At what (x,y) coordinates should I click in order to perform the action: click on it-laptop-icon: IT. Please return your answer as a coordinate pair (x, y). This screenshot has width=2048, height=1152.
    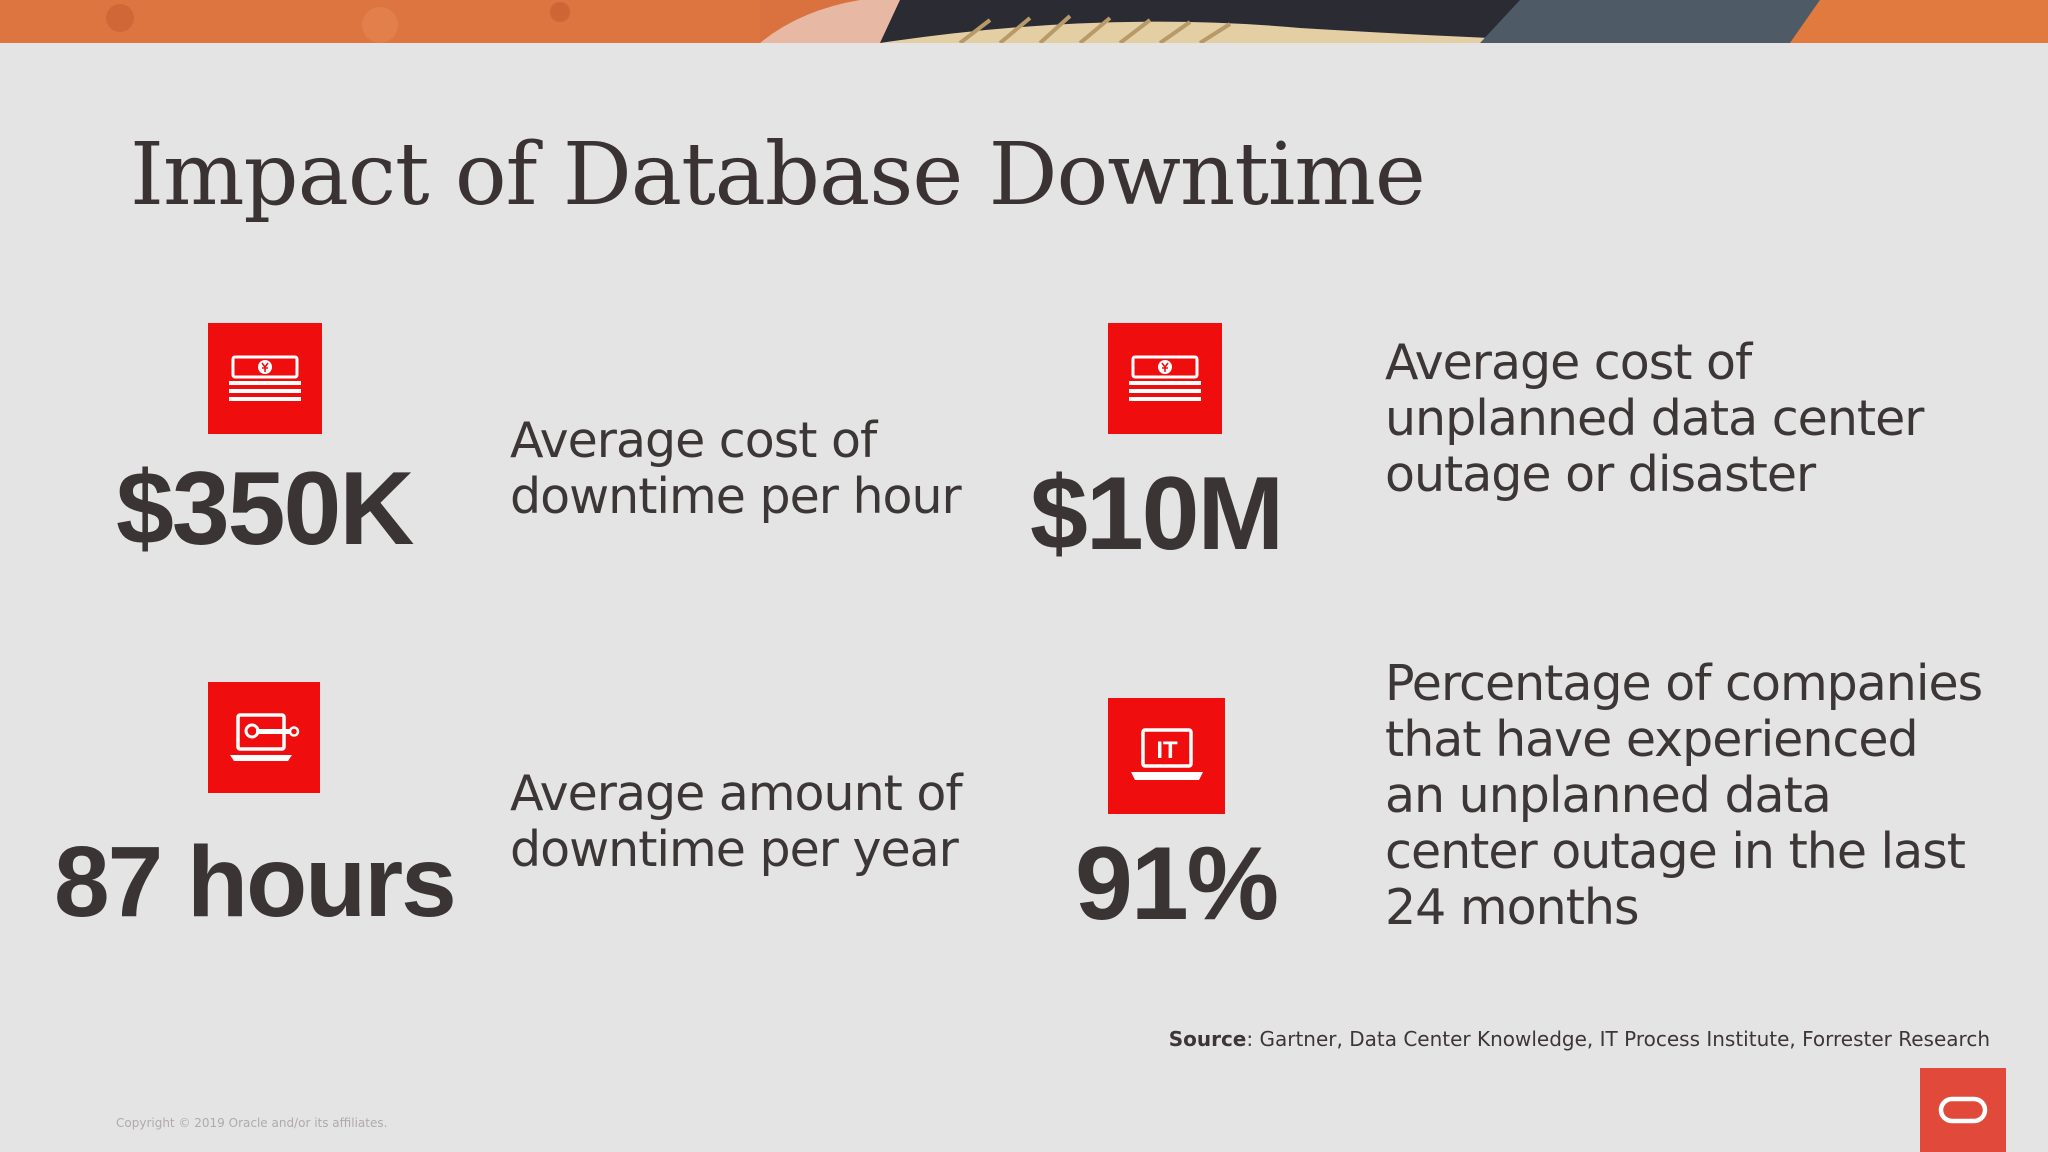
    Looking at the image, I should click on (1166, 756).